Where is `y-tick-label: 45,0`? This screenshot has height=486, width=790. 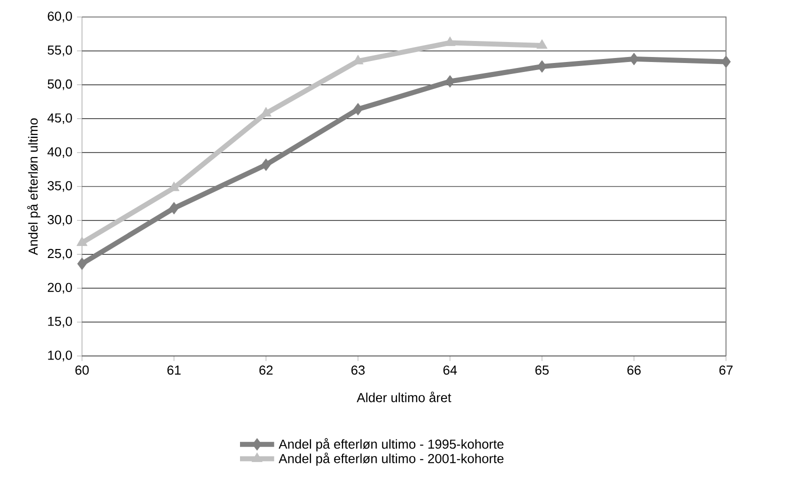 y-tick-label: 45,0 is located at coordinates (59, 118).